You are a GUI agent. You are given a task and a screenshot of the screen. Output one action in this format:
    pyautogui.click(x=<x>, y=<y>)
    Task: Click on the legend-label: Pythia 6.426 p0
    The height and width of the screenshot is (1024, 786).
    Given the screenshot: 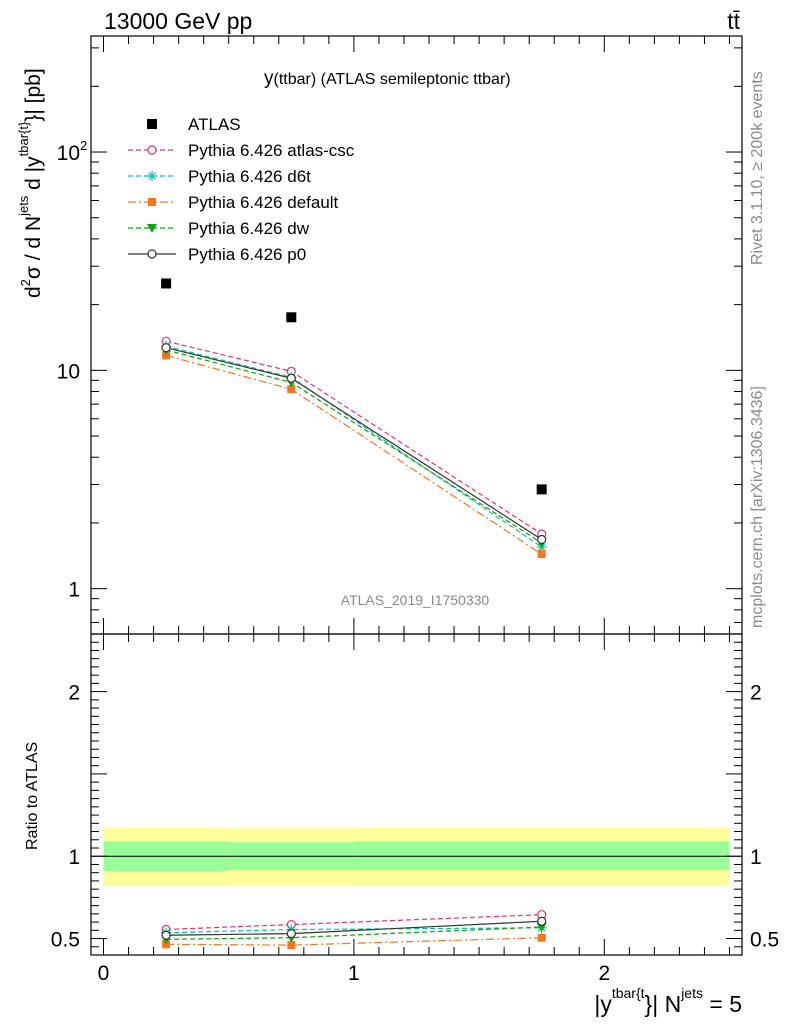 What is the action you would take?
    pyautogui.click(x=247, y=254)
    